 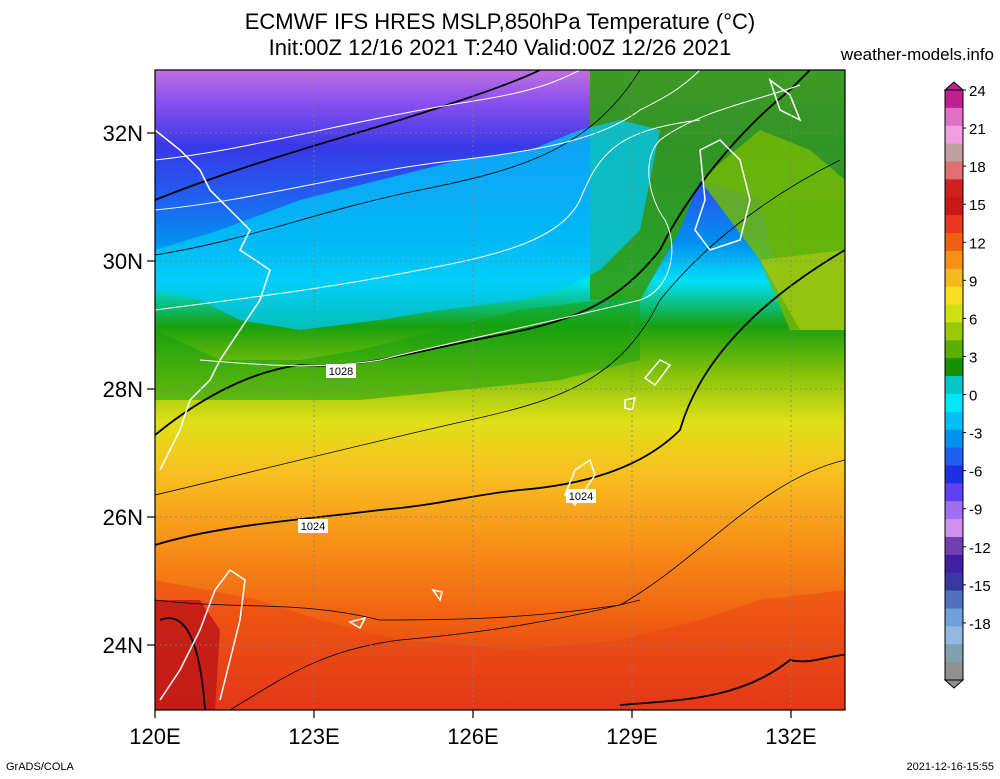 What do you see at coordinates (631, 736) in the screenshot?
I see `lon-label-129e: 129E` at bounding box center [631, 736].